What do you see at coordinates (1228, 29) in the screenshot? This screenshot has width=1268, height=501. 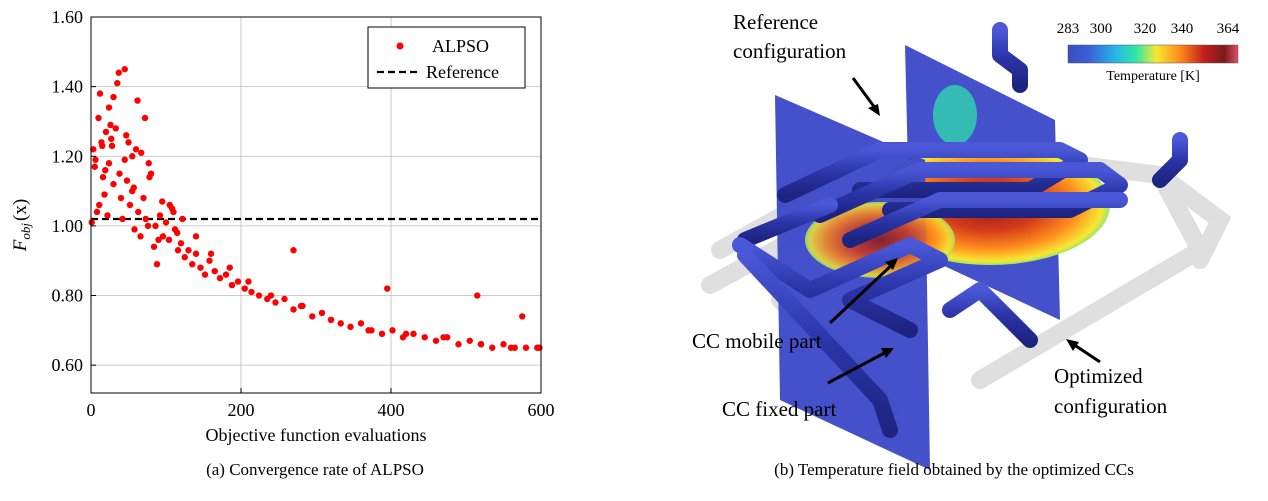 I see `colorbar-tick-4: 364` at bounding box center [1228, 29].